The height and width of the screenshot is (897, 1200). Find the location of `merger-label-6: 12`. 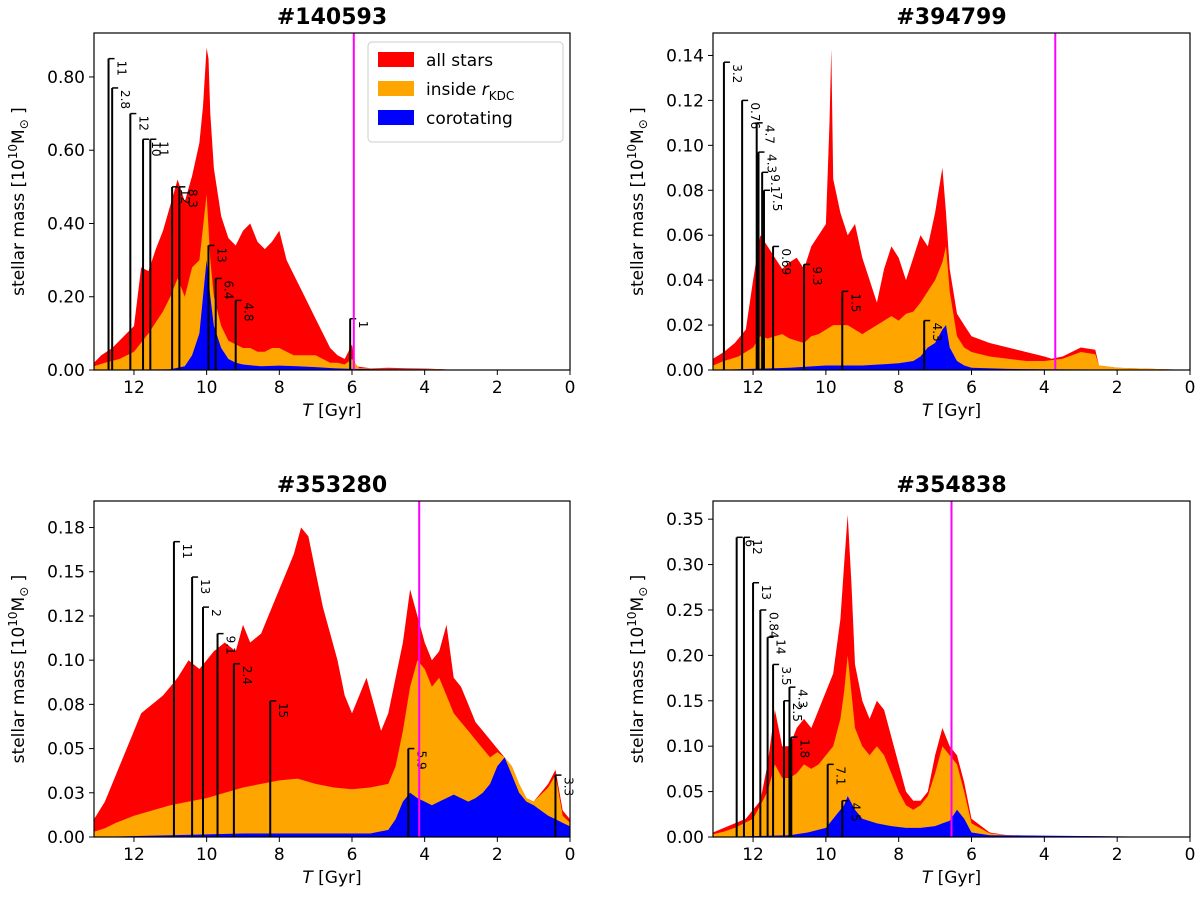

merger-label-6: 12 is located at coordinates (185, 196).